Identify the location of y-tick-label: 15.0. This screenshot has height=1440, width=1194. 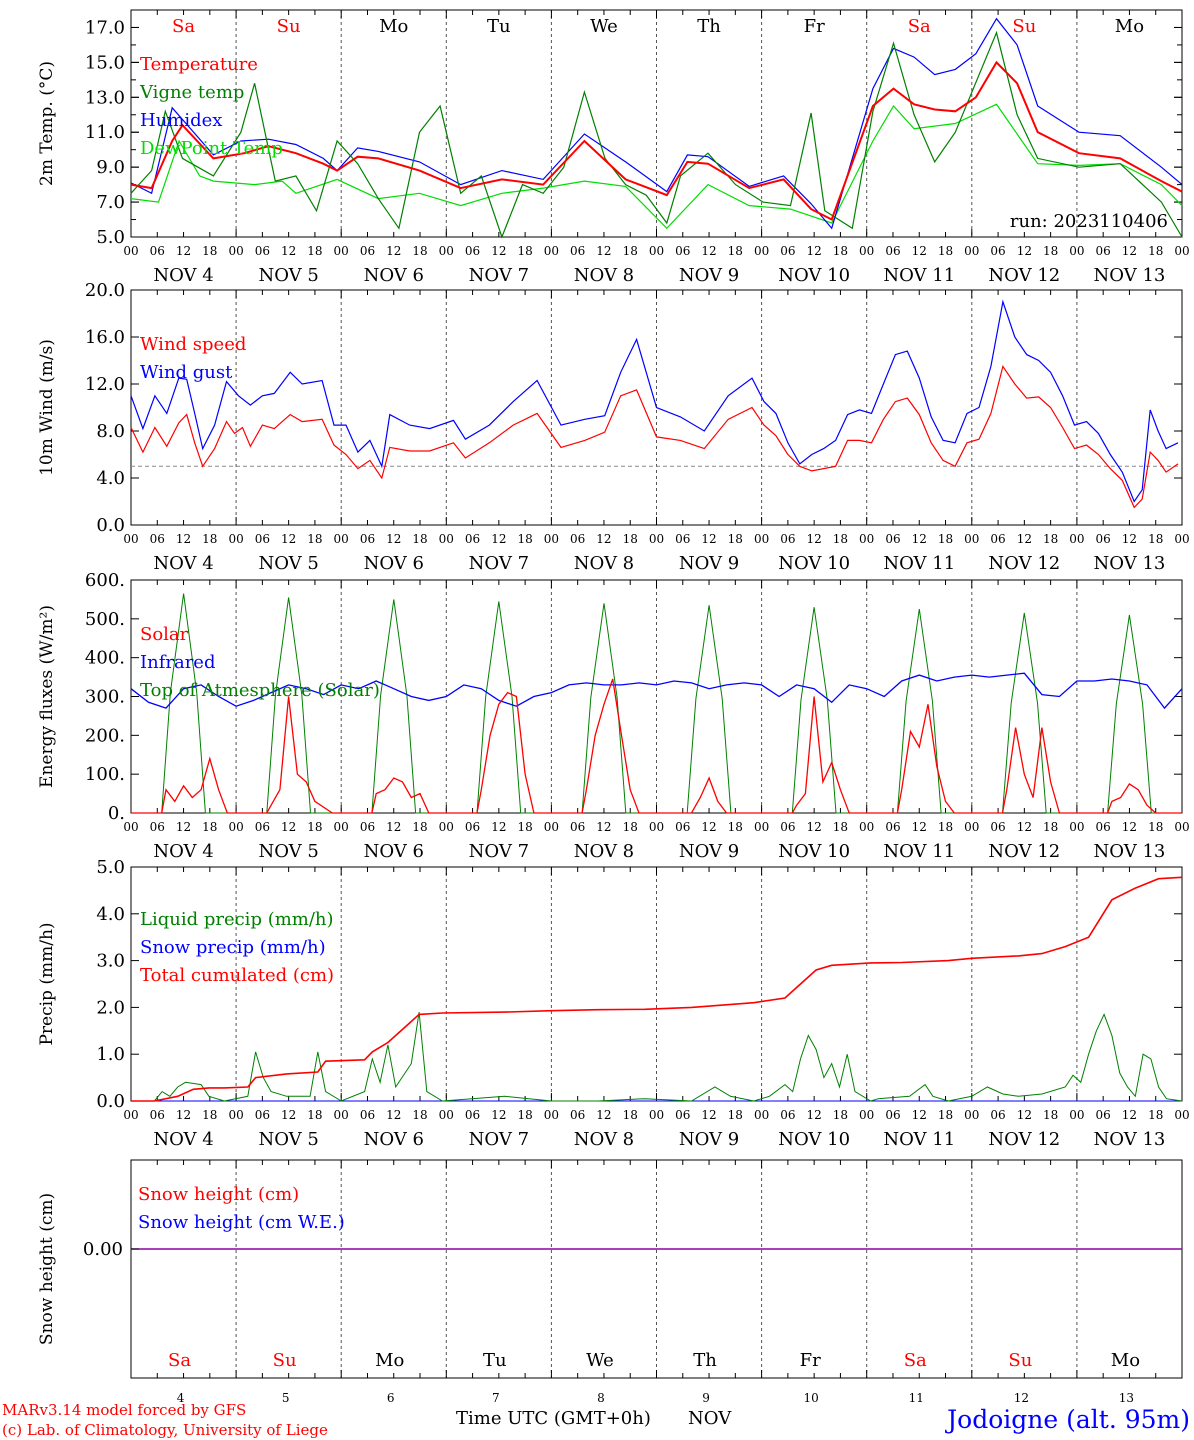
(105, 62).